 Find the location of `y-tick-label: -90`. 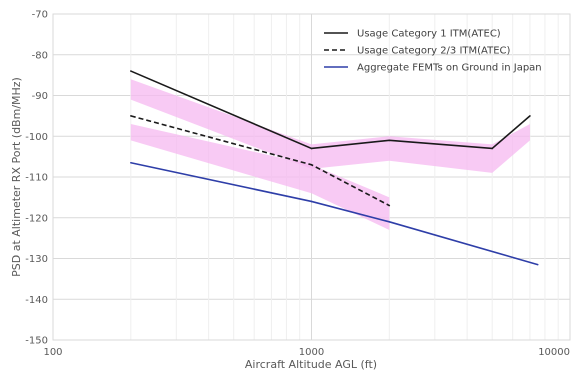

y-tick-label: -90 is located at coordinates (40, 96).